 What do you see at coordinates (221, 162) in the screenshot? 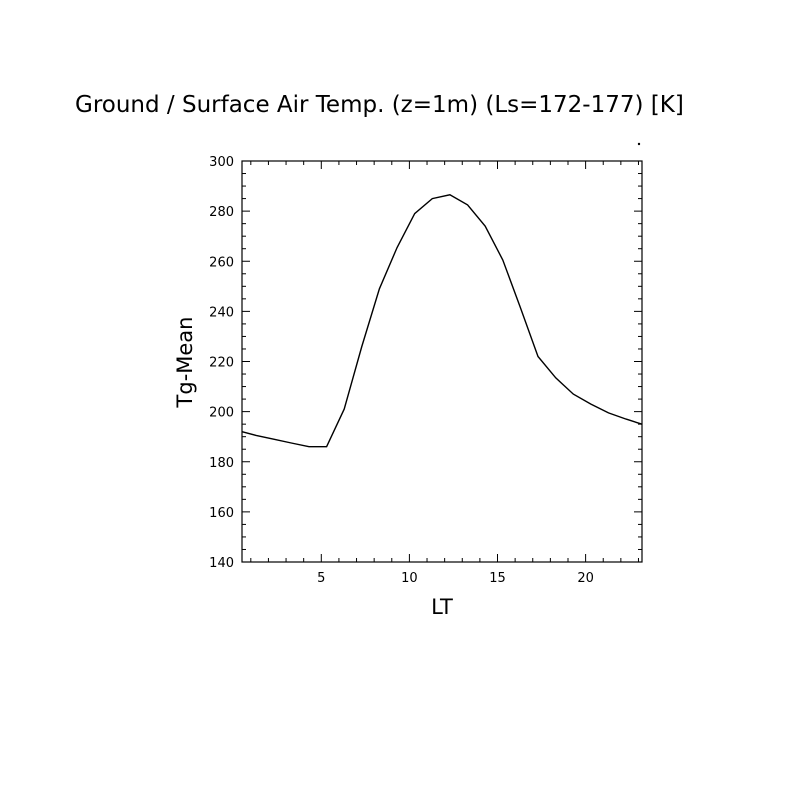
I see `y-tick-label: 300` at bounding box center [221, 162].